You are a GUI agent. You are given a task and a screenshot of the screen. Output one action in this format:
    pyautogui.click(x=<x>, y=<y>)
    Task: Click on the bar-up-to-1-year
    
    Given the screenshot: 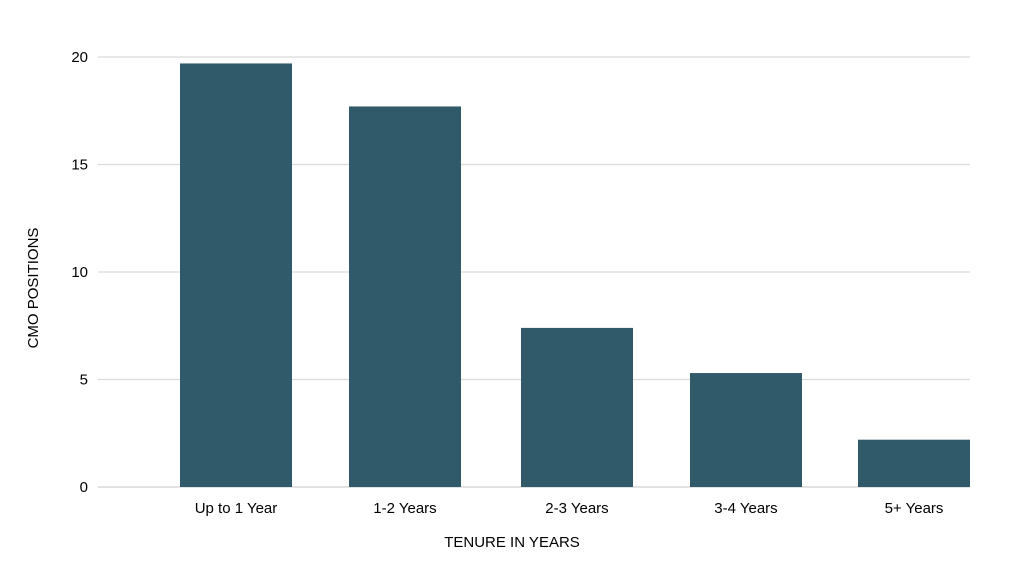 What is the action you would take?
    pyautogui.click(x=236, y=275)
    